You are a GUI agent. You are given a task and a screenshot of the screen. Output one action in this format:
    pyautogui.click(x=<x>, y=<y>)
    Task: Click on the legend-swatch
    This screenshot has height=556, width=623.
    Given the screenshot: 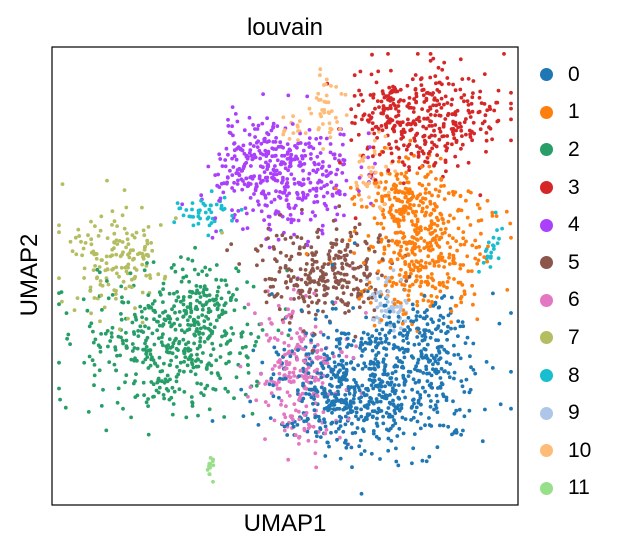 What is the action you would take?
    pyautogui.click(x=546, y=188)
    